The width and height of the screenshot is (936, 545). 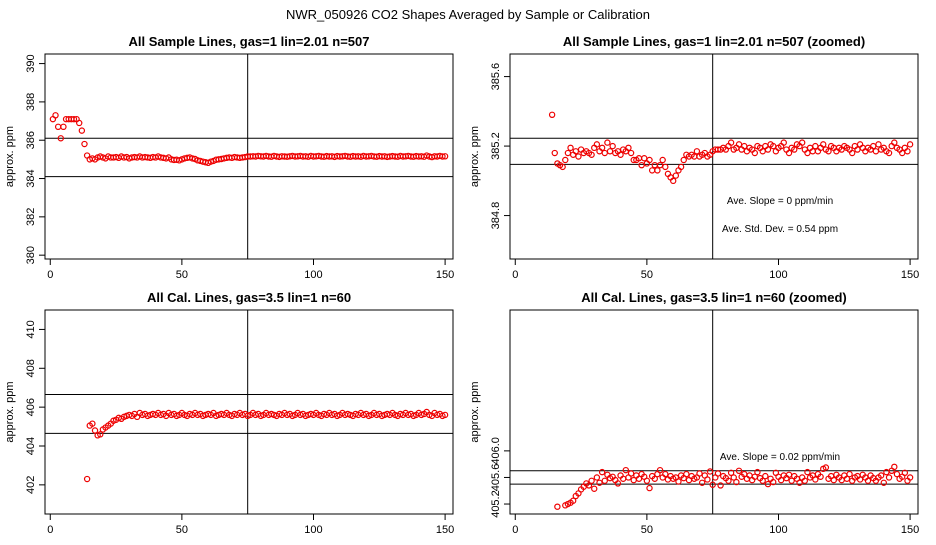 I want to click on y-tick-label: 382, so click(x=31, y=217).